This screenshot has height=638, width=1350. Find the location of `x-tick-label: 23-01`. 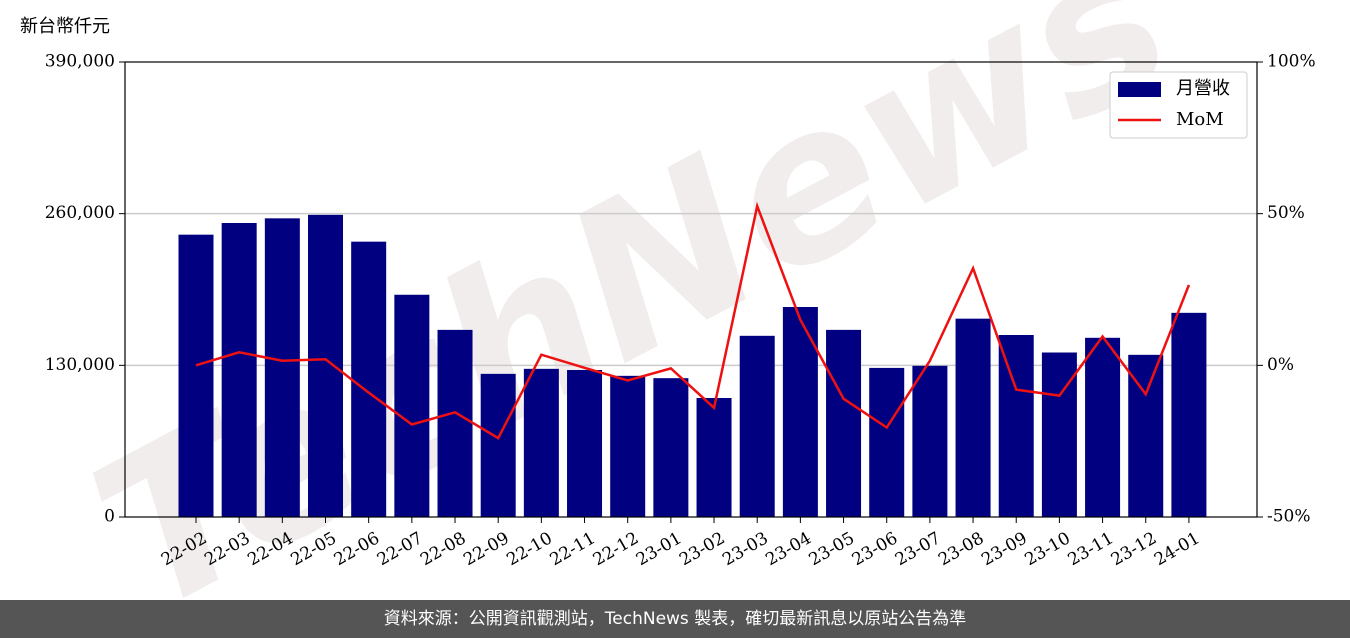

x-tick-label: 23-01 is located at coordinates (659, 549).